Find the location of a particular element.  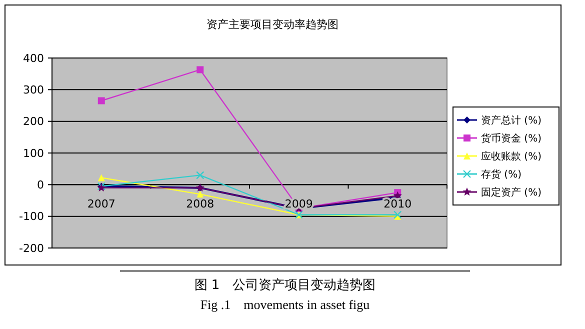

text: Fig .1 movements in asset figu is located at coordinates (285, 304).